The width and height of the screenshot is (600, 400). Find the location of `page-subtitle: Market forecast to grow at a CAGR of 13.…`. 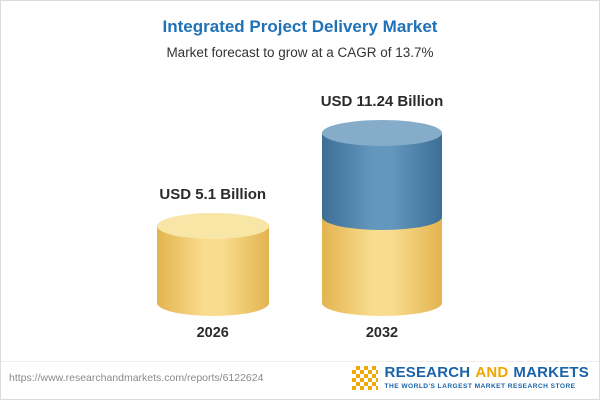

page-subtitle: Market forecast to grow at a CAGR of 13.… is located at coordinates (300, 52).